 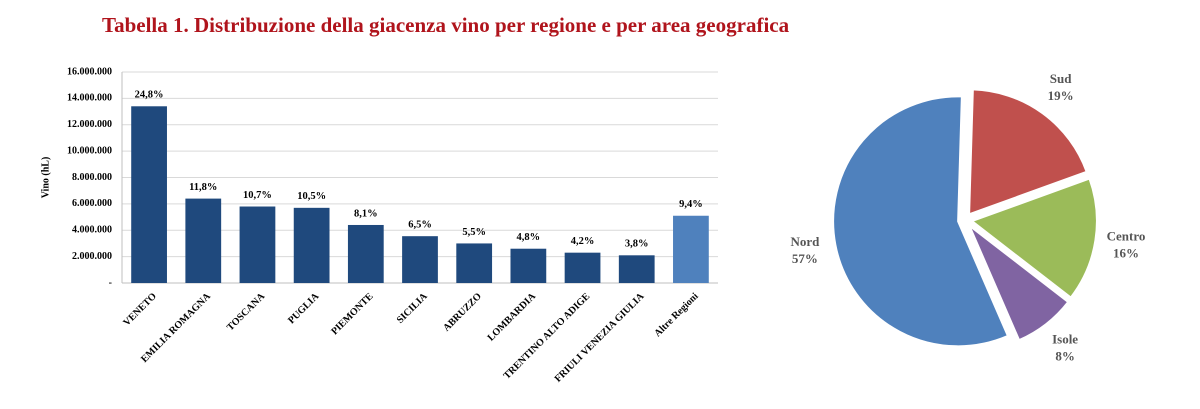 What do you see at coordinates (352, 314) in the screenshot?
I see `x-tick-label: PIEMONTE` at bounding box center [352, 314].